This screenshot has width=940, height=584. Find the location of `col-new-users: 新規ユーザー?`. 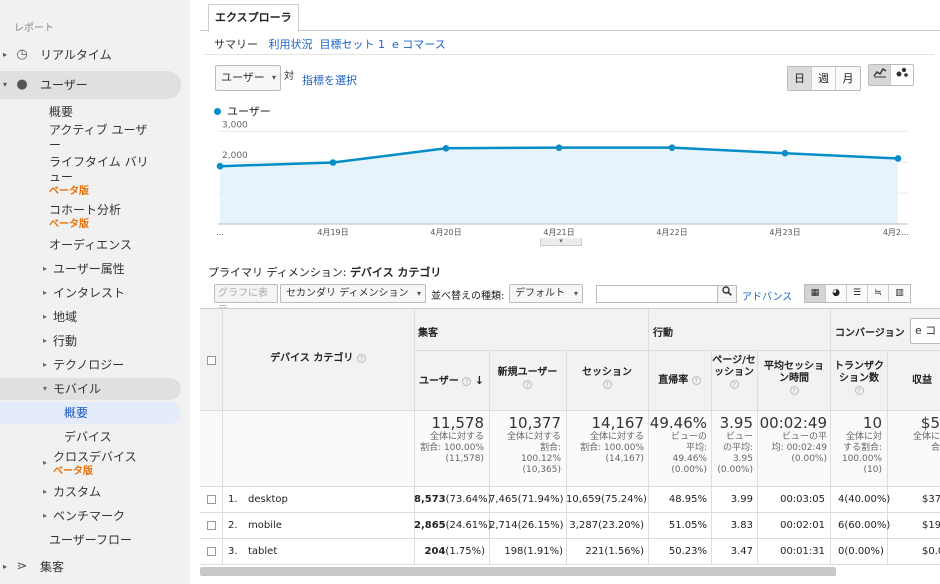

col-new-users: 新規ユーザー? is located at coordinates (527, 379).